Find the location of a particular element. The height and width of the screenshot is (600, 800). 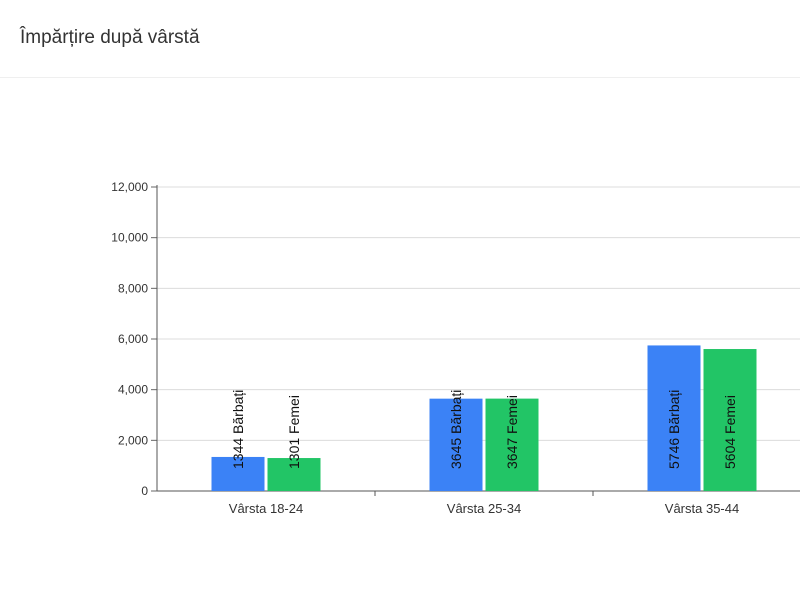

header: Împărțire după vârstă is located at coordinates (400, 39).